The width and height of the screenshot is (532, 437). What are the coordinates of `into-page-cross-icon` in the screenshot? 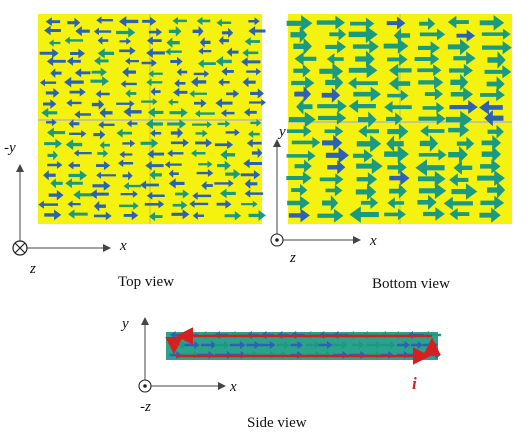 It's located at (20, 248).